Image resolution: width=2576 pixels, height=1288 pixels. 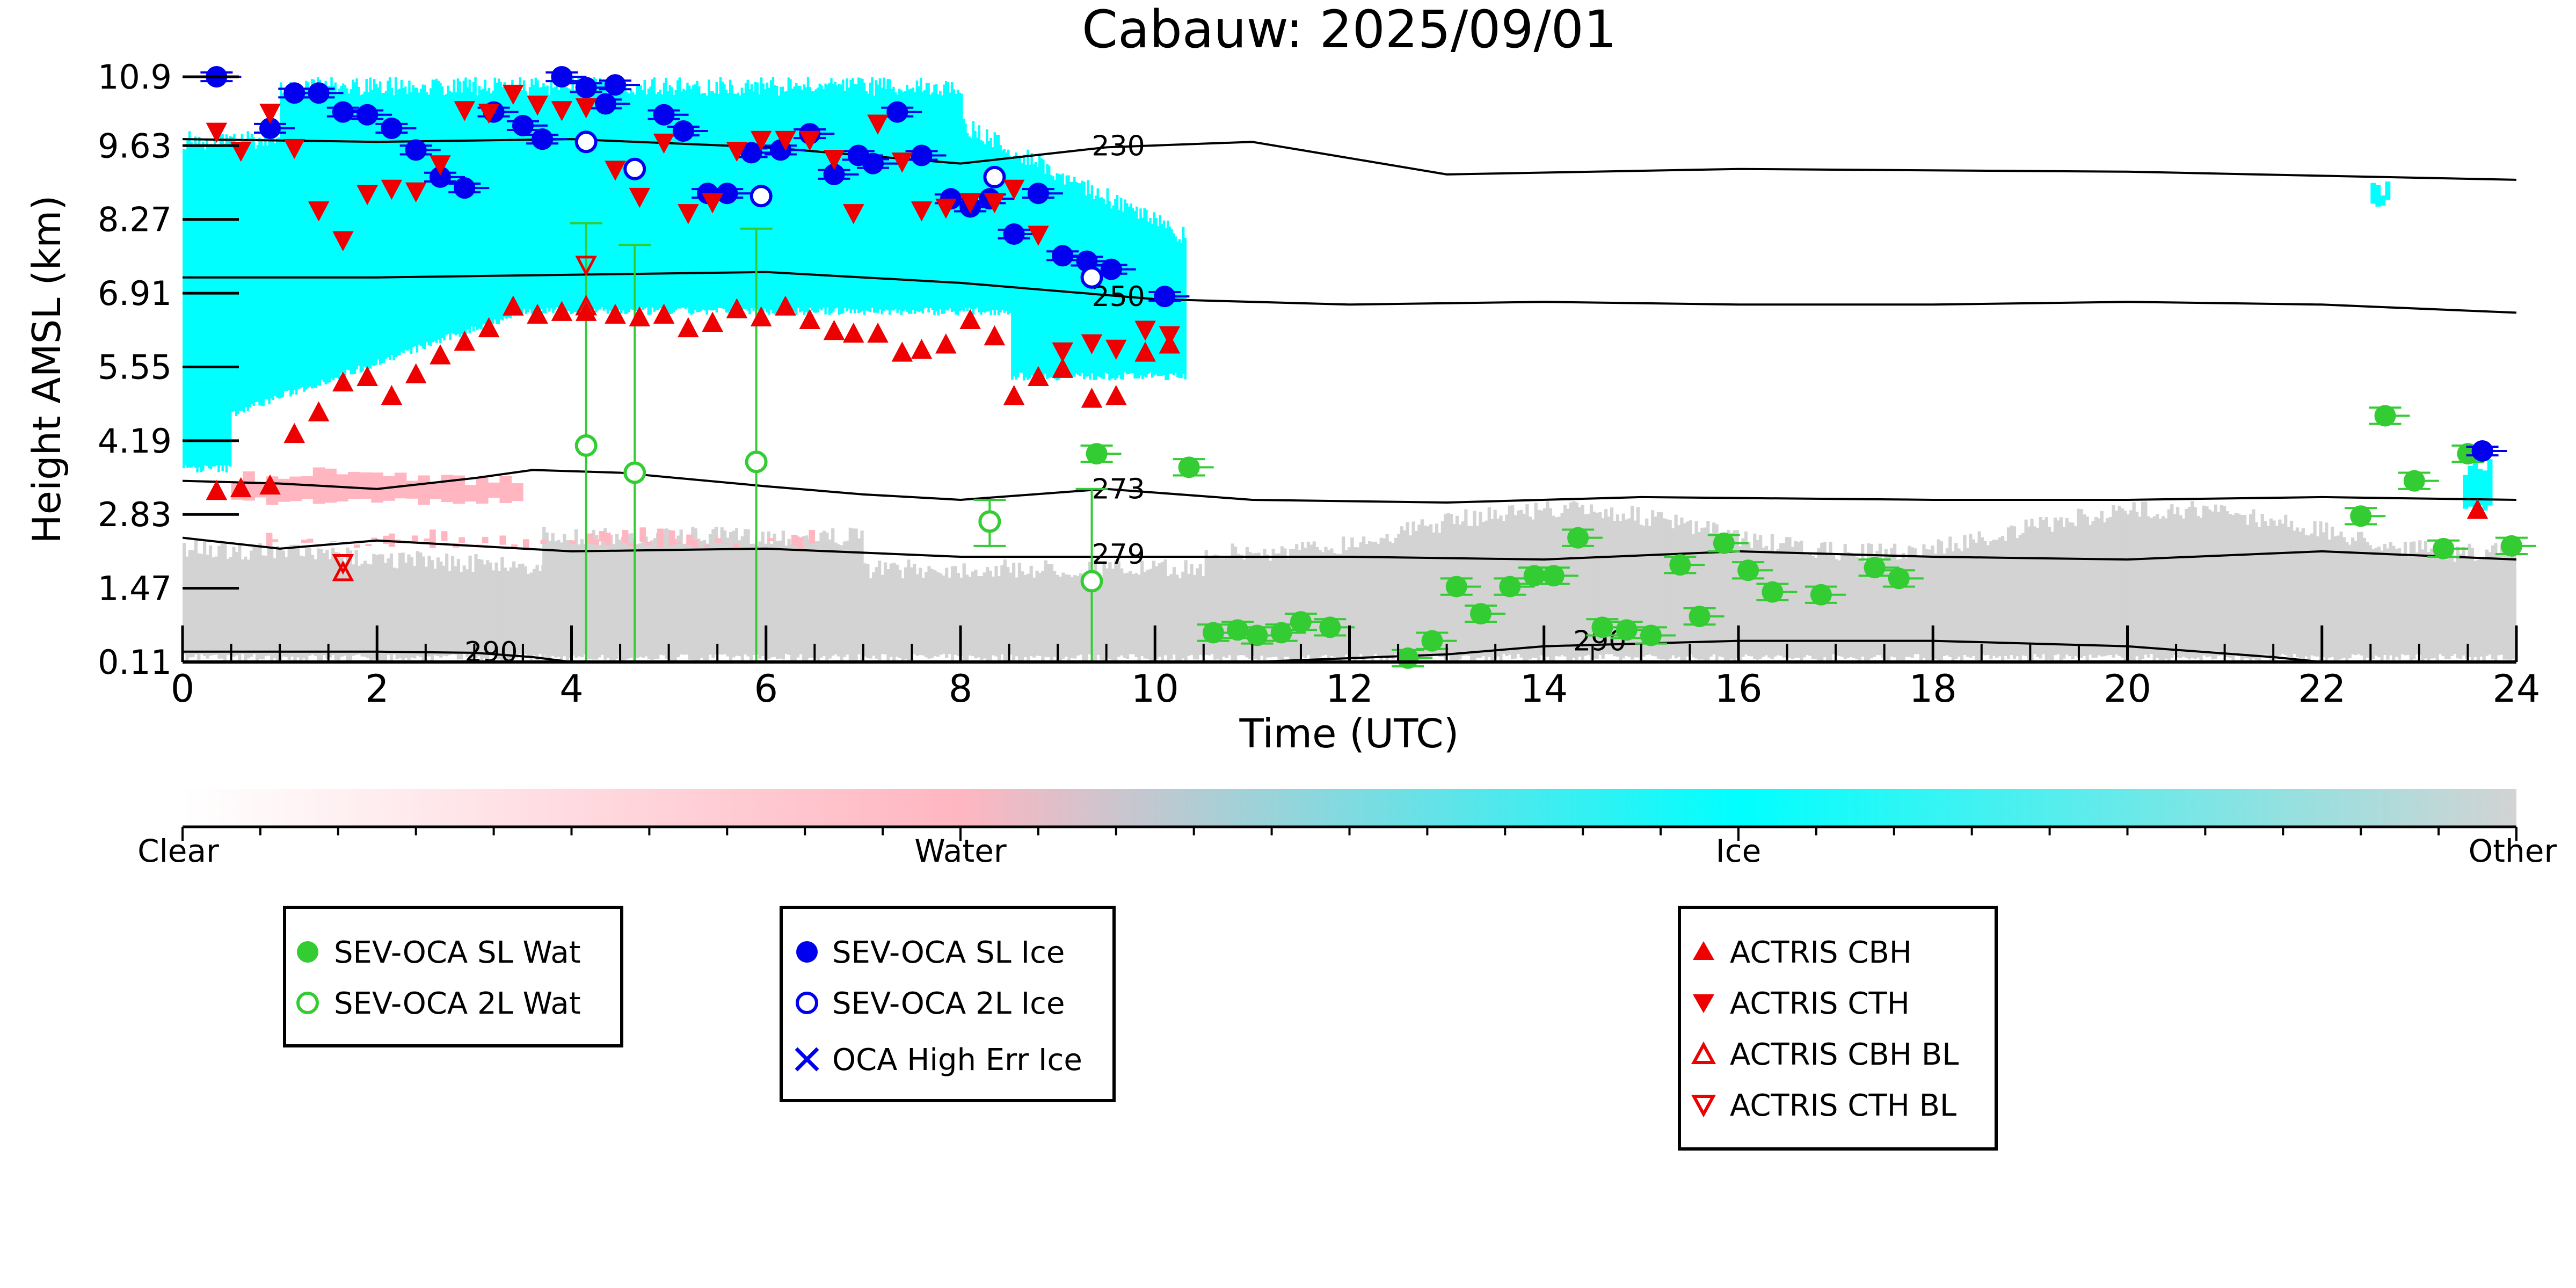 What do you see at coordinates (1821, 952) in the screenshot?
I see `legend-label-cbh: ACTRIS CBH` at bounding box center [1821, 952].